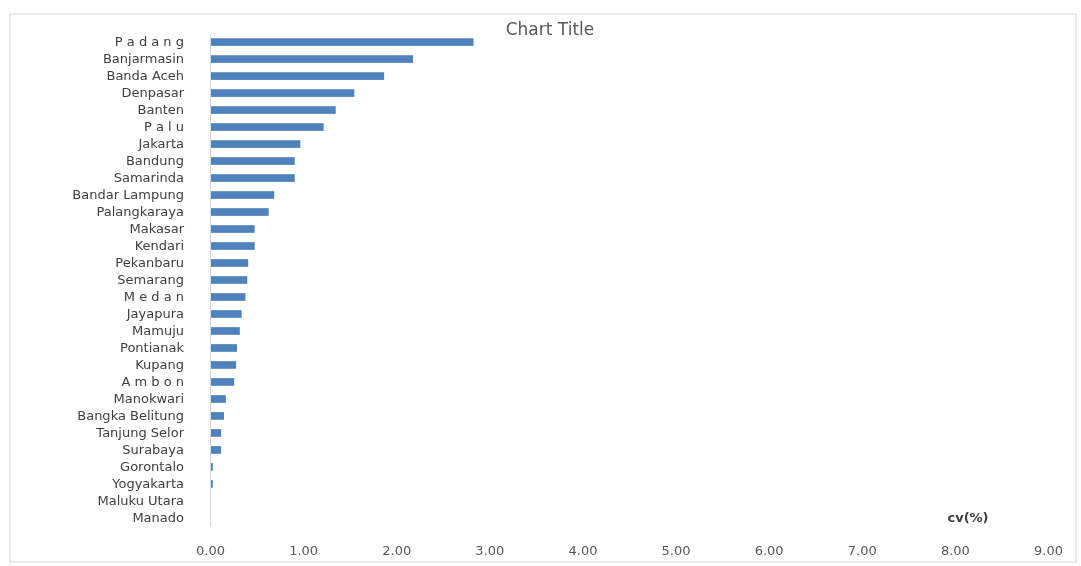 The height and width of the screenshot is (566, 1081). Describe the element at coordinates (149, 263) in the screenshot. I see `y-tick-label: Pekanbaru` at that location.